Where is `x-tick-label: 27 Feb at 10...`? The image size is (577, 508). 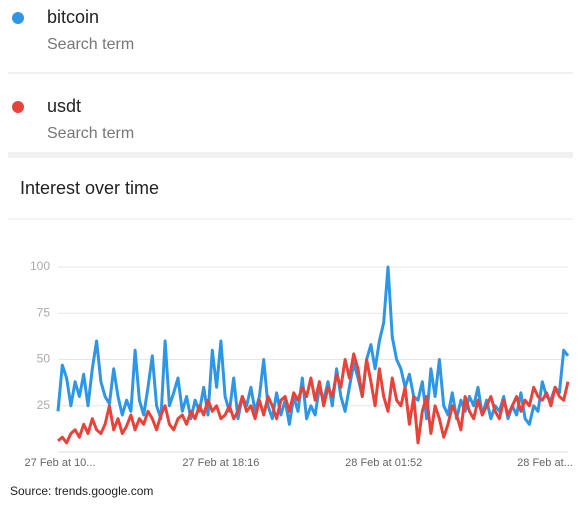 x-tick-label: 27 Feb at 10... is located at coordinates (60, 463).